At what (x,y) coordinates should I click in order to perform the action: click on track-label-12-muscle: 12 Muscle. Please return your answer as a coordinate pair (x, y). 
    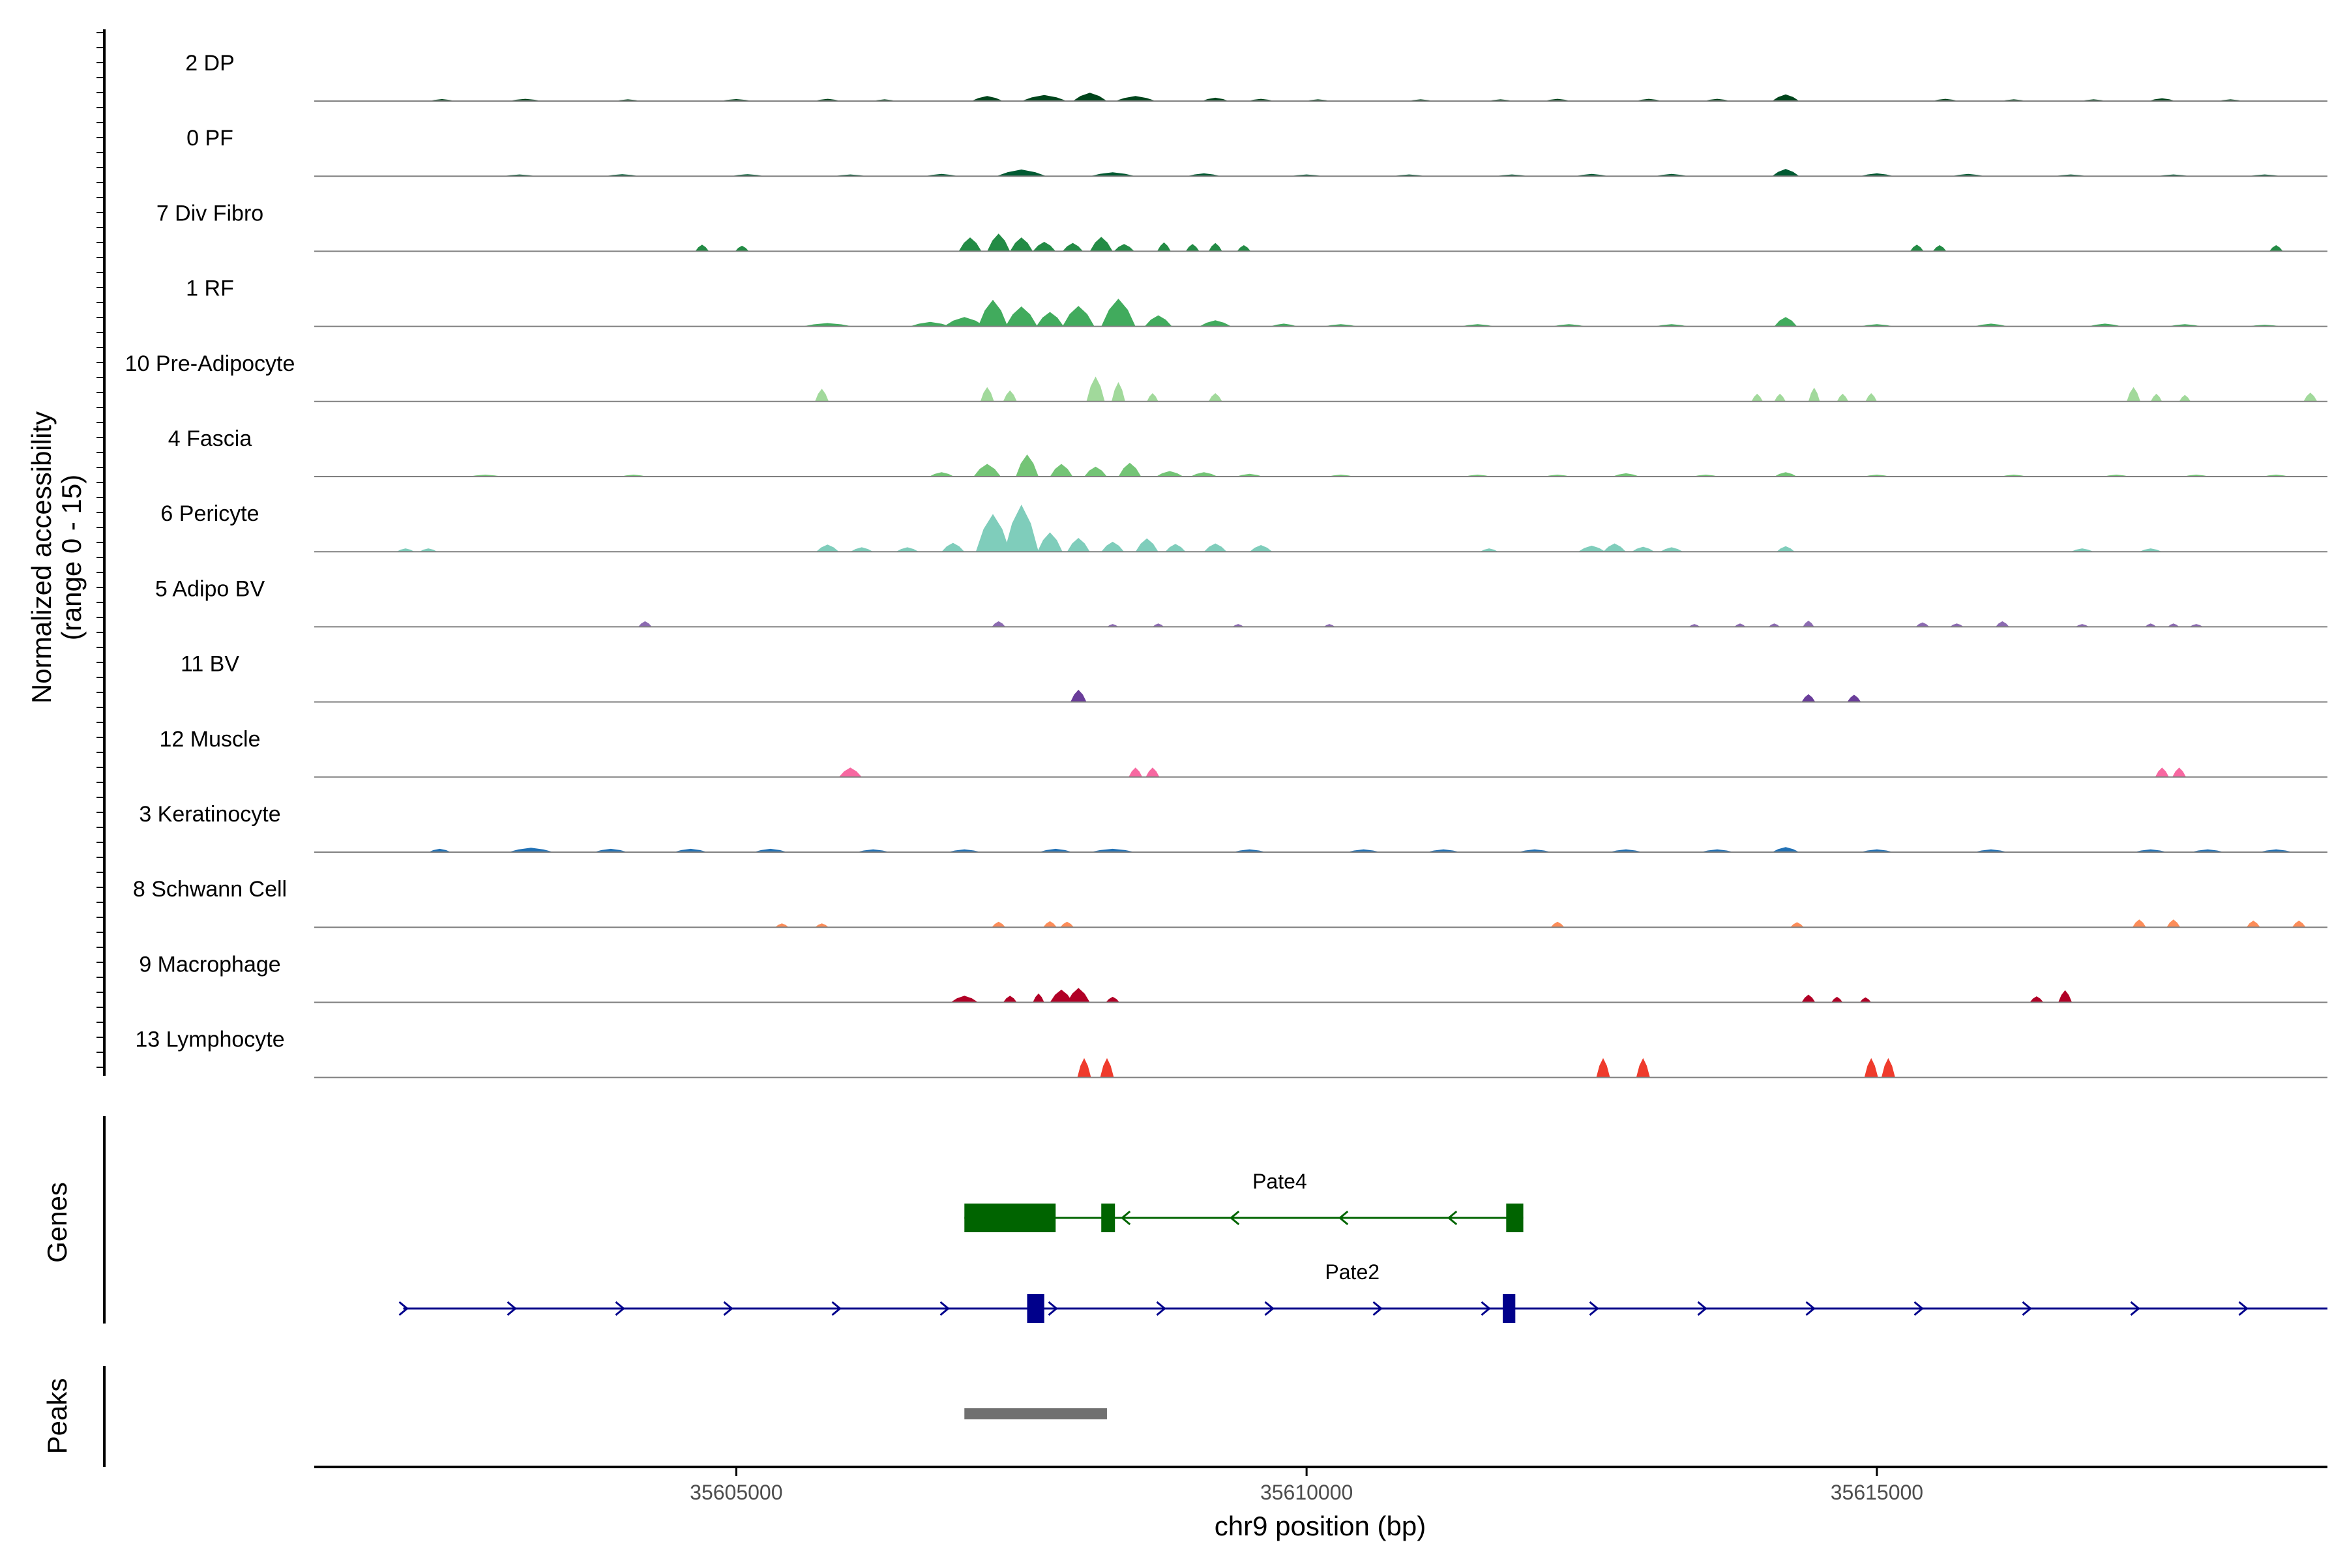
    Looking at the image, I should click on (210, 740).